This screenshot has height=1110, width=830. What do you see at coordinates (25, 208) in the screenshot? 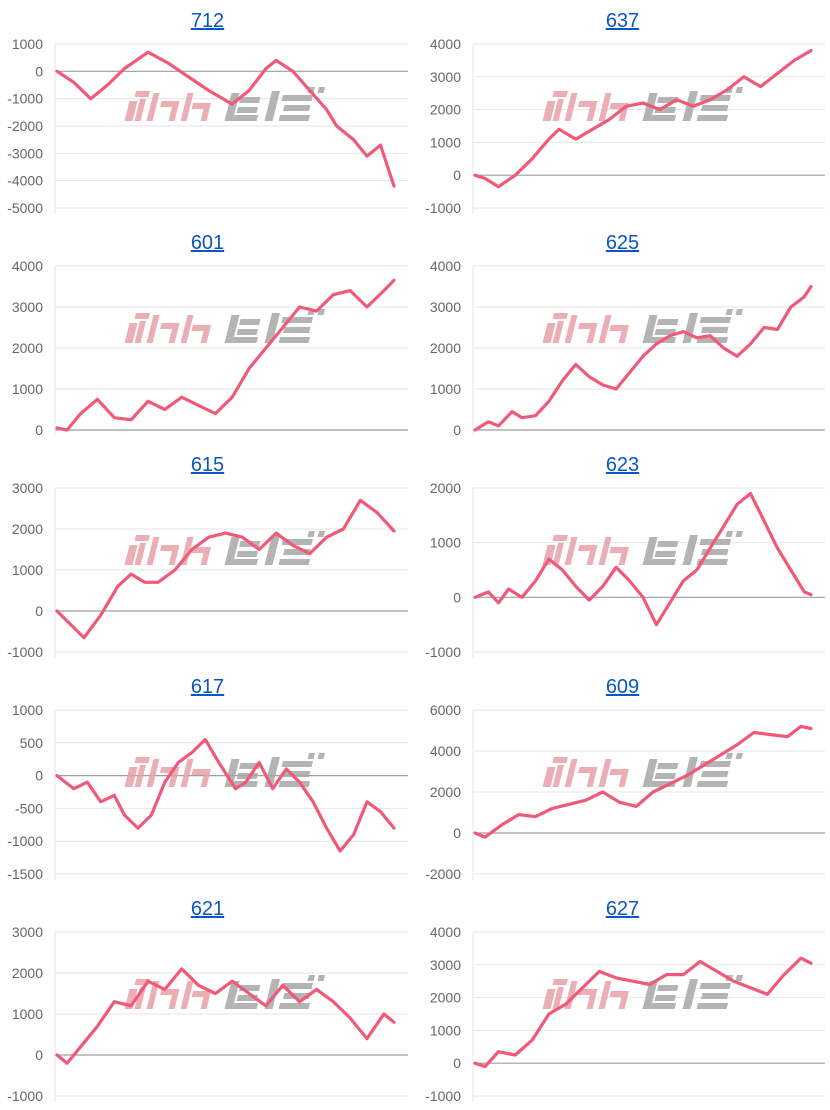
I see `y-tick-label: -5000` at bounding box center [25, 208].